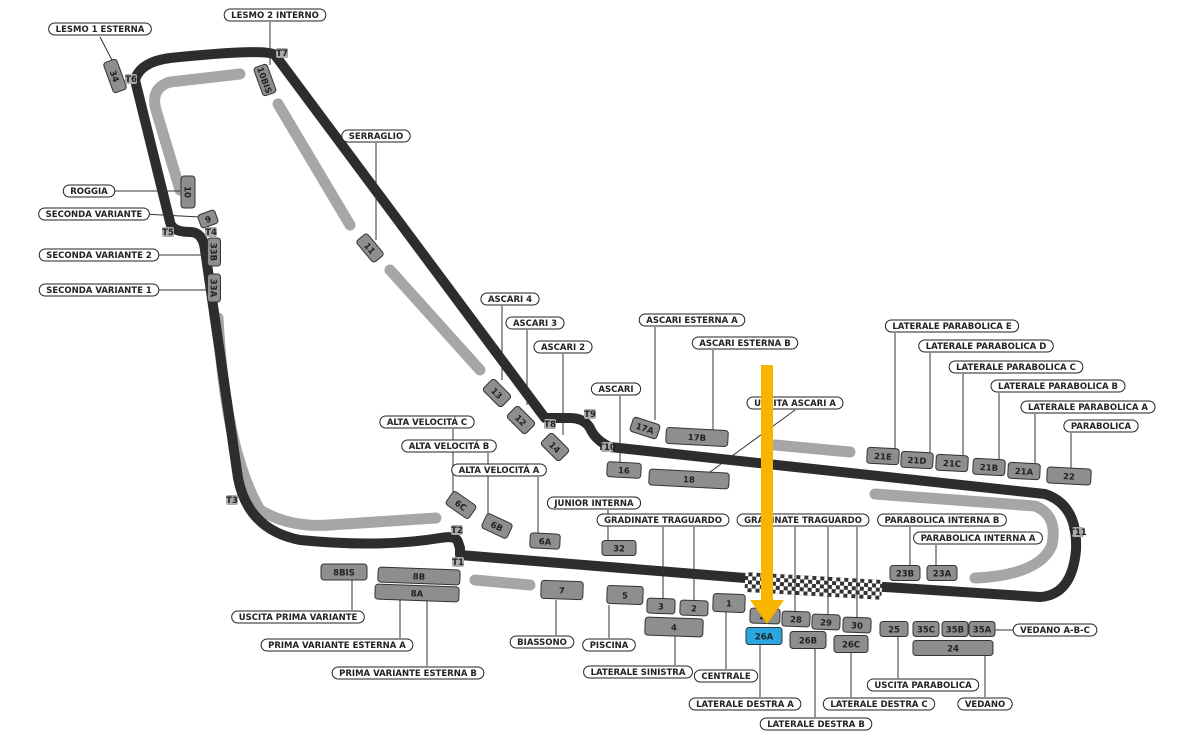  Describe the element at coordinates (955, 631) in the screenshot. I see `grandstand-label: 35B` at that location.